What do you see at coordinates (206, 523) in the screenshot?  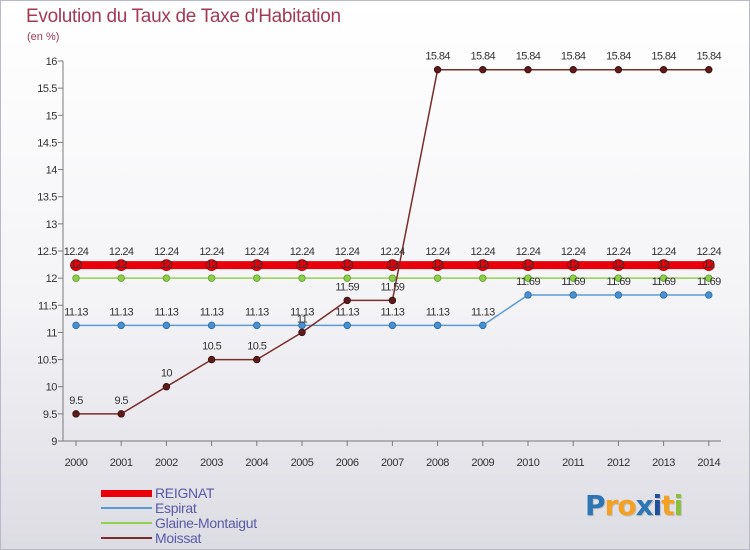 I see `legend-label-glaine-montaigut: Glaine-Montaigut` at bounding box center [206, 523].